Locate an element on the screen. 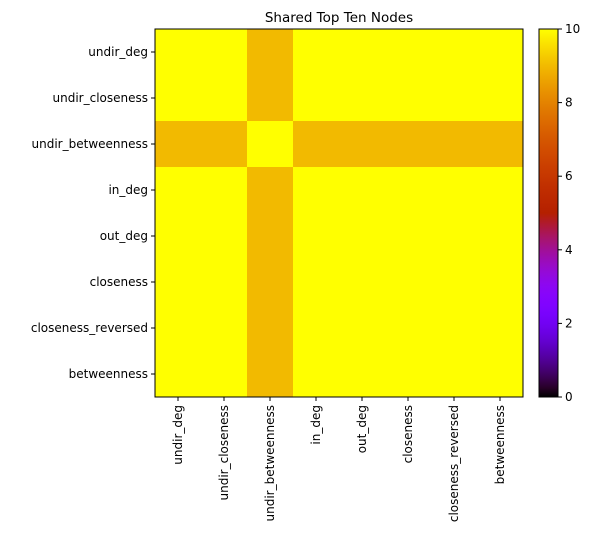 Image resolution: width=605 pixels, height=554 pixels. colorbar-tick-label: 8 is located at coordinates (569, 103).